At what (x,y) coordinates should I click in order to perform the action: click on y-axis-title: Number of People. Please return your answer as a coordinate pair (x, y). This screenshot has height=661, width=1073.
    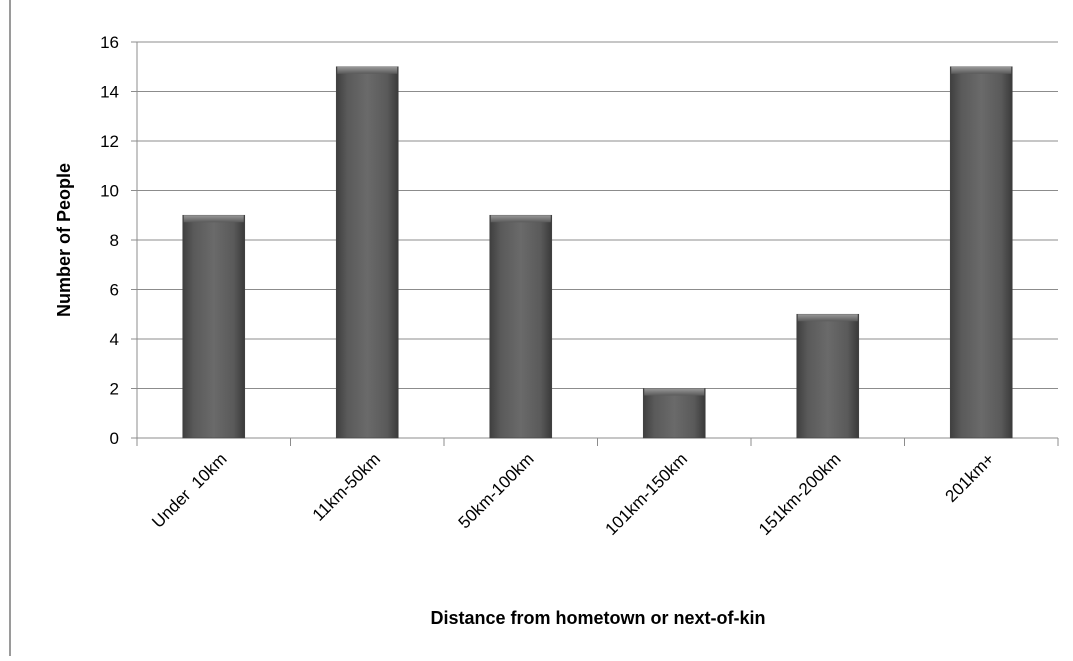
    Looking at the image, I should click on (64, 240).